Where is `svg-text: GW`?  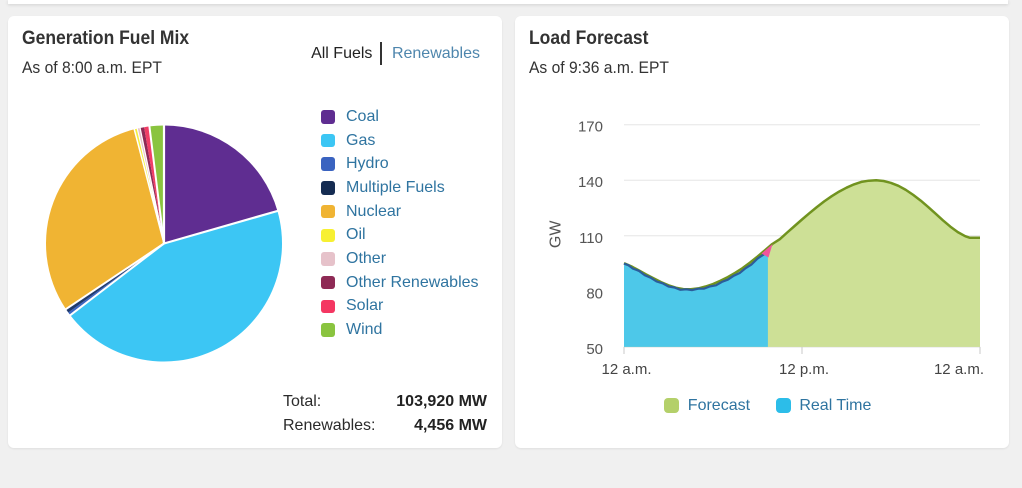 svg-text: GW is located at coordinates (555, 234).